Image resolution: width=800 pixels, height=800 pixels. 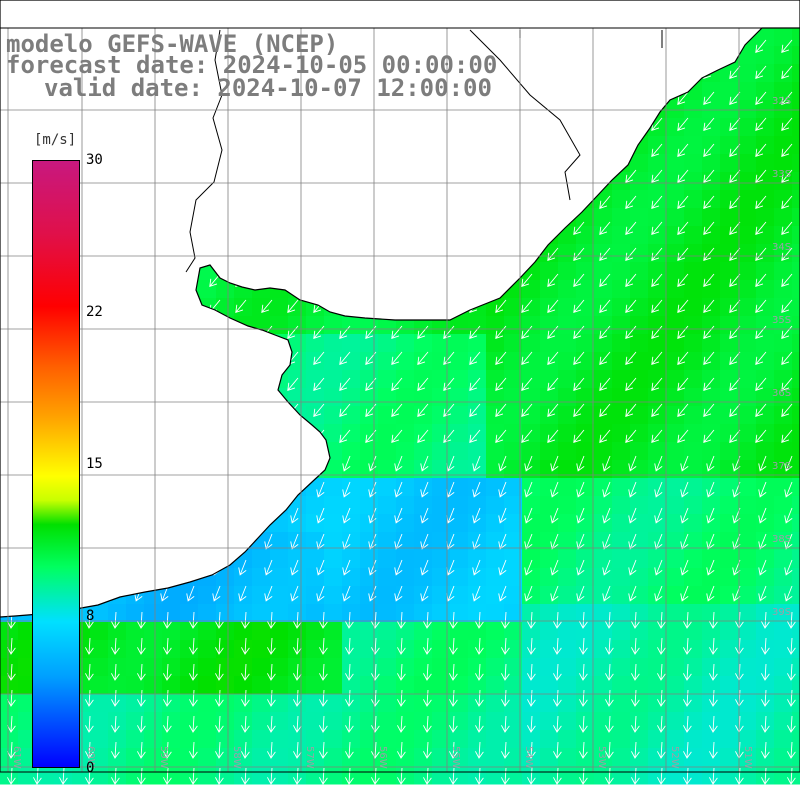 What do you see at coordinates (252, 65) in the screenshot?
I see `forecast-date: forecast date: 2024-10-05 00:00:00` at bounding box center [252, 65].